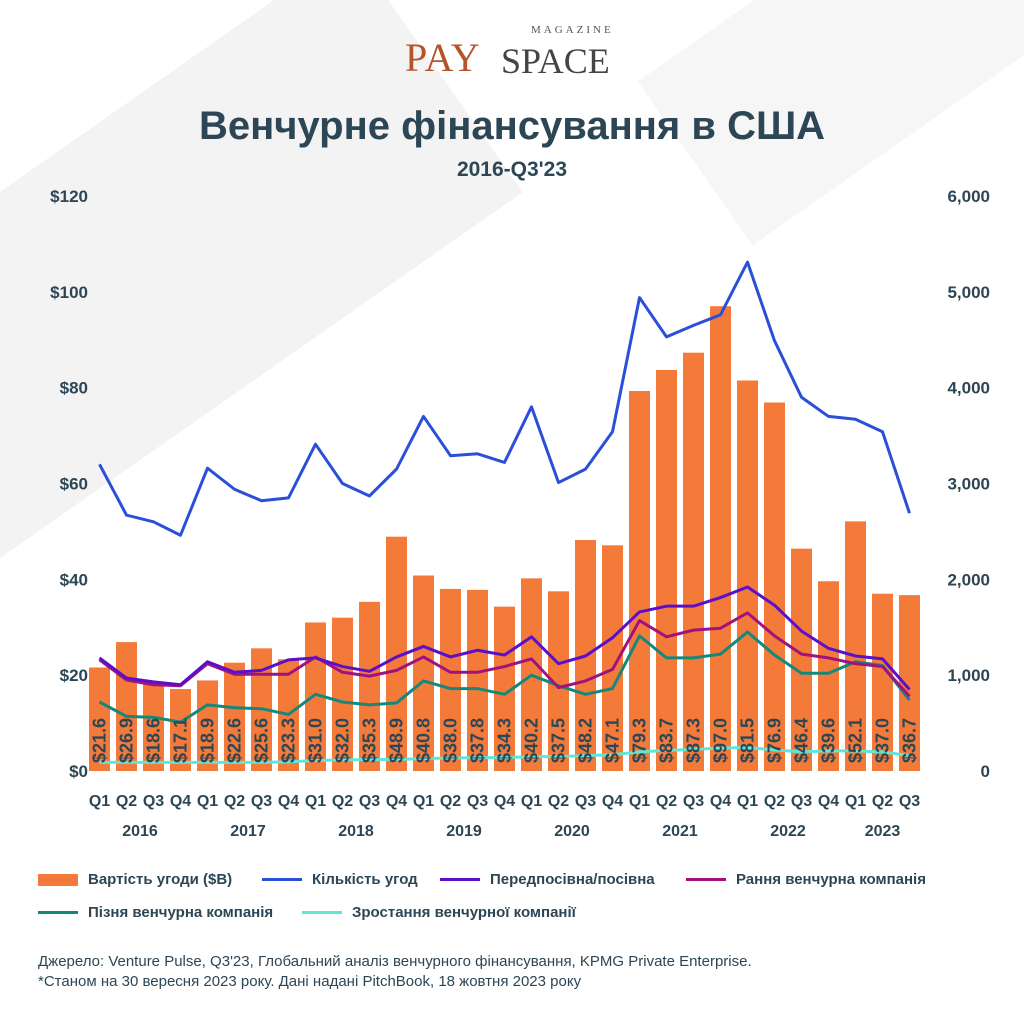 The height and width of the screenshot is (1020, 1024). I want to click on bar-data-label: $25.6, so click(262, 740).